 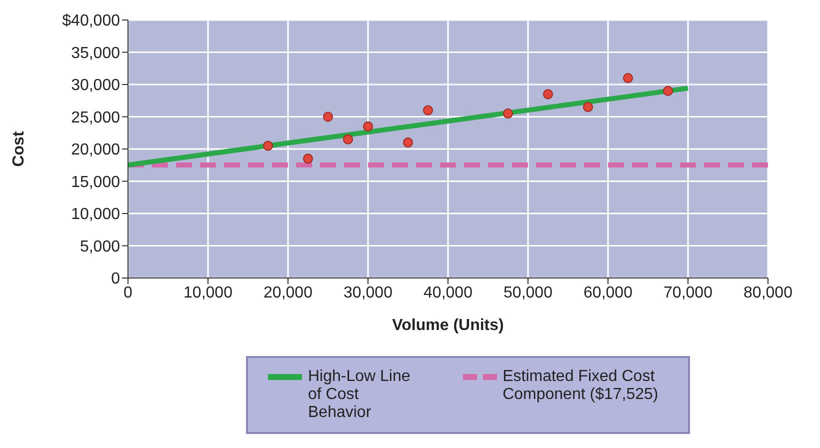 What do you see at coordinates (368, 293) in the screenshot?
I see `x-tick-label: 30,000` at bounding box center [368, 293].